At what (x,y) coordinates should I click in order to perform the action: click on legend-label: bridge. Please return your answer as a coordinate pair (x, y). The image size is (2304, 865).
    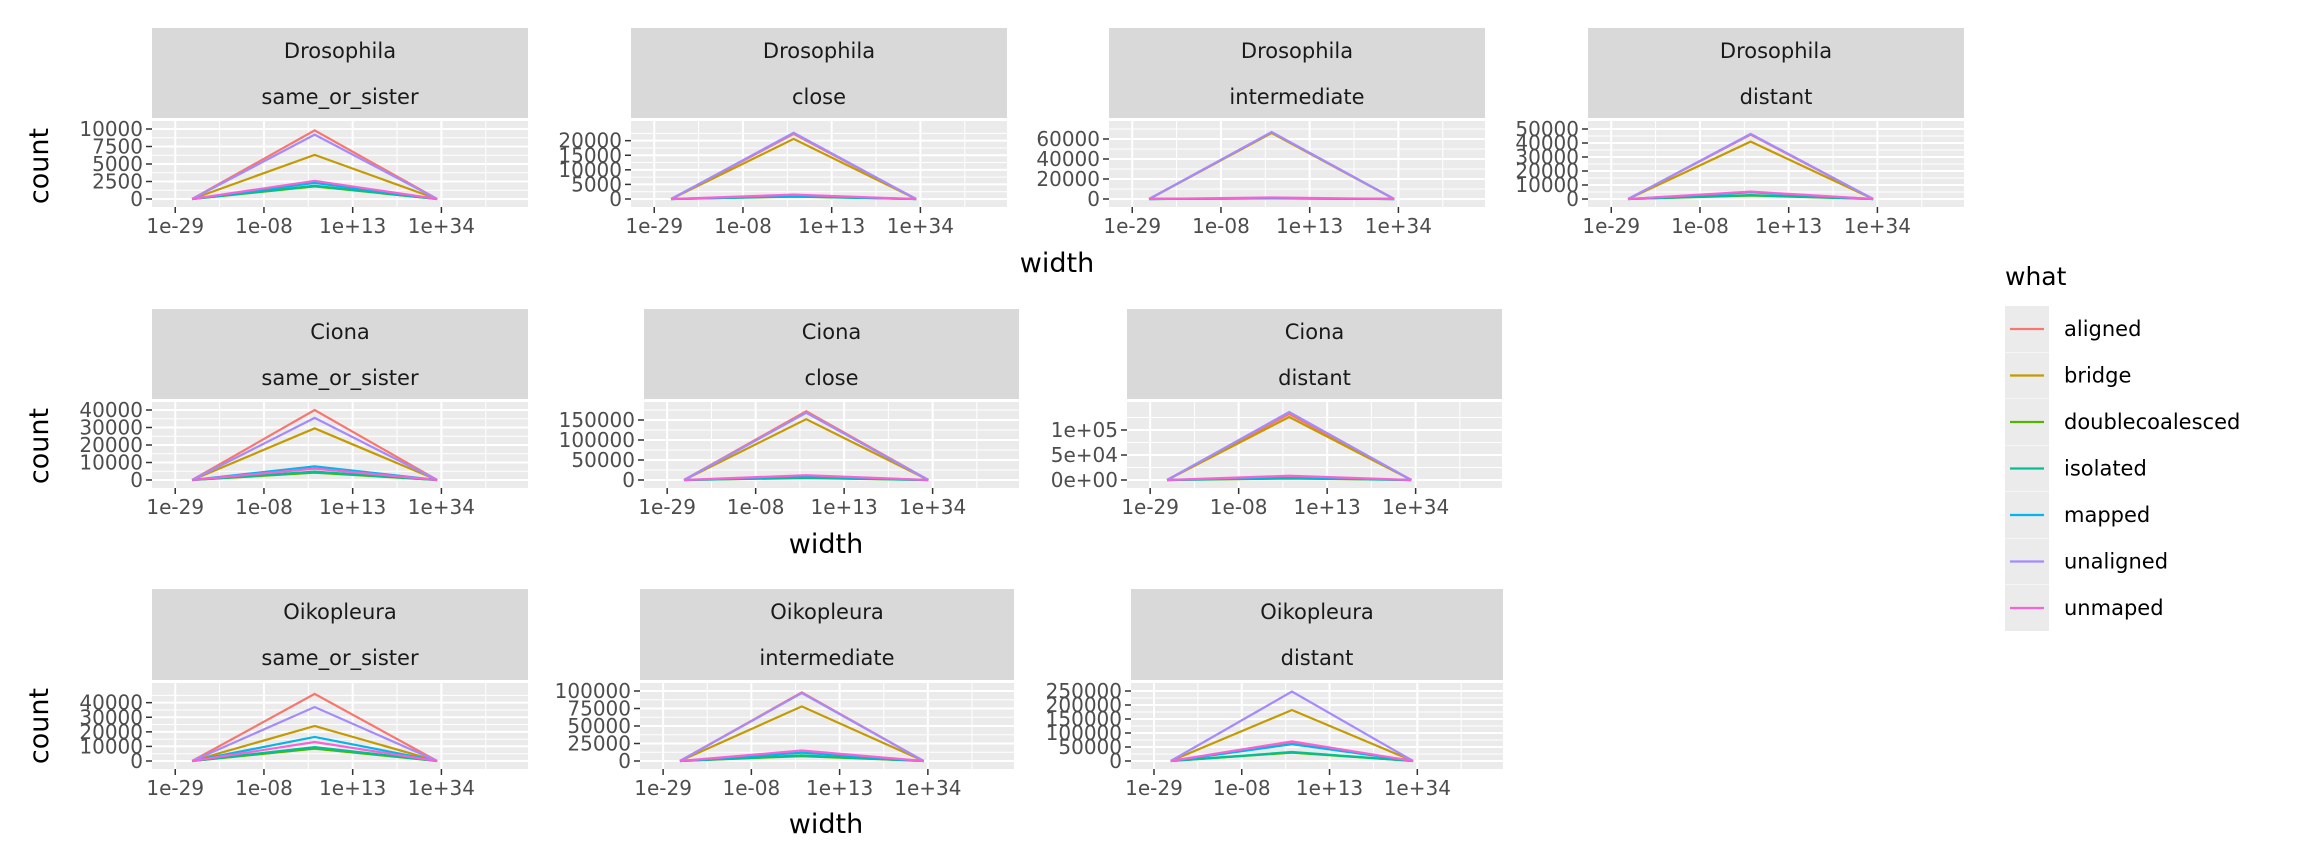
    Looking at the image, I should click on (2097, 376).